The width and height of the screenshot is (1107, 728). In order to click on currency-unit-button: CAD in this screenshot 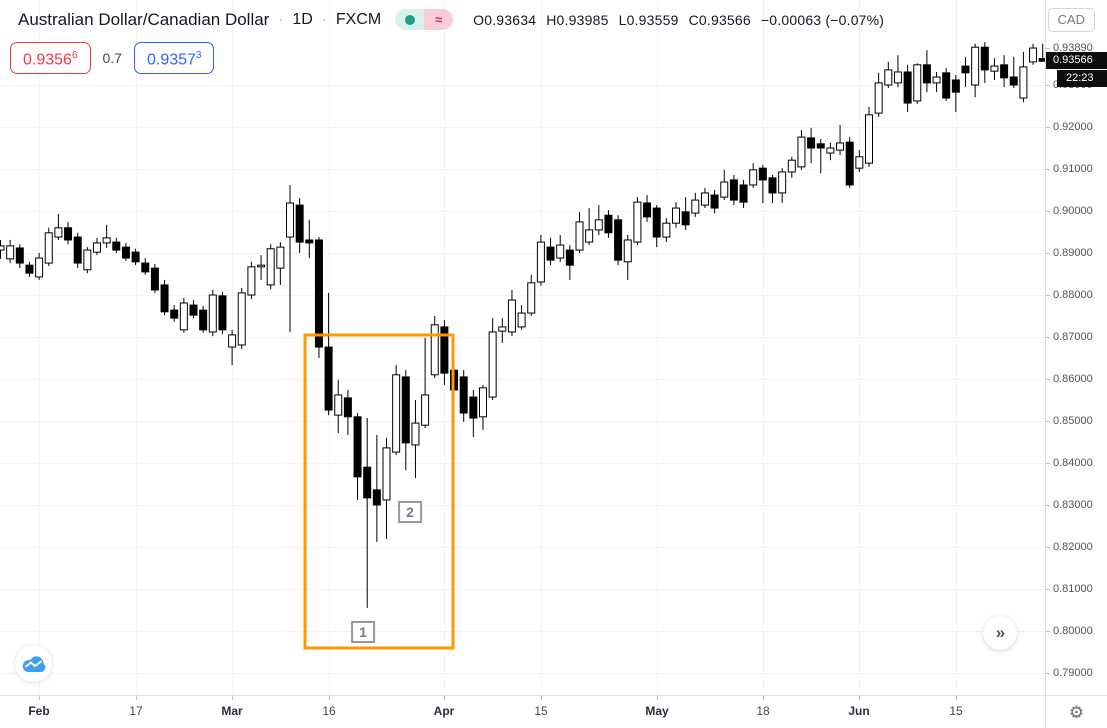, I will do `click(1071, 20)`.